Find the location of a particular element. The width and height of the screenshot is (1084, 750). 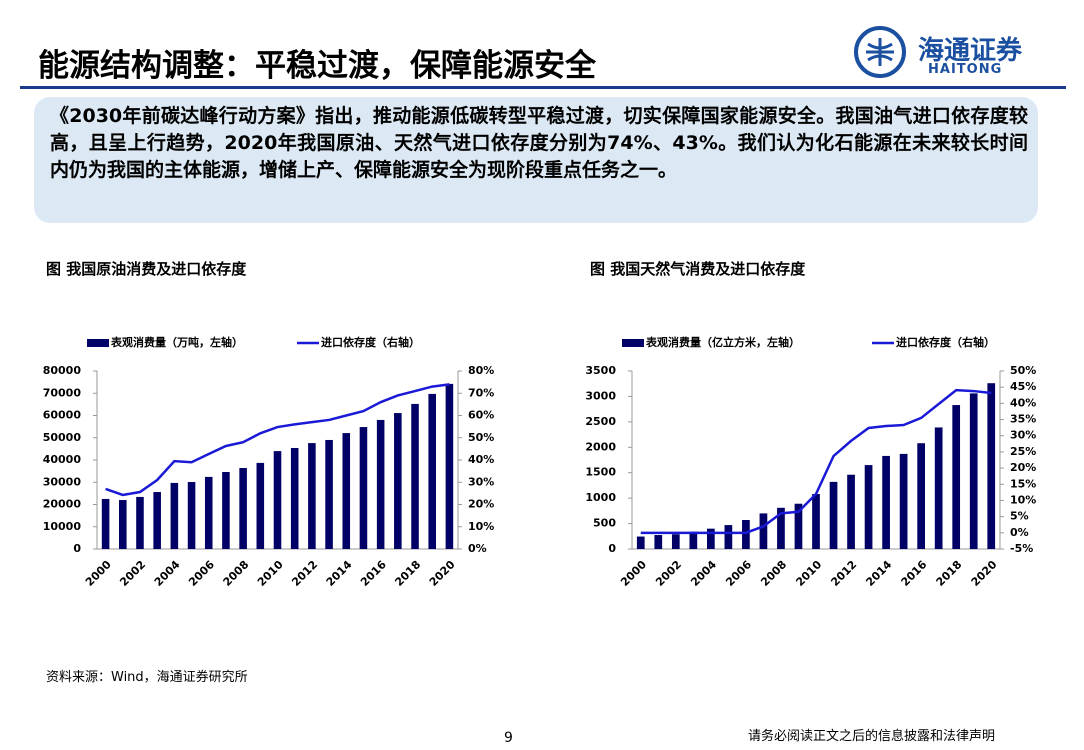

y-tick-label: 40000 is located at coordinates (62, 459).